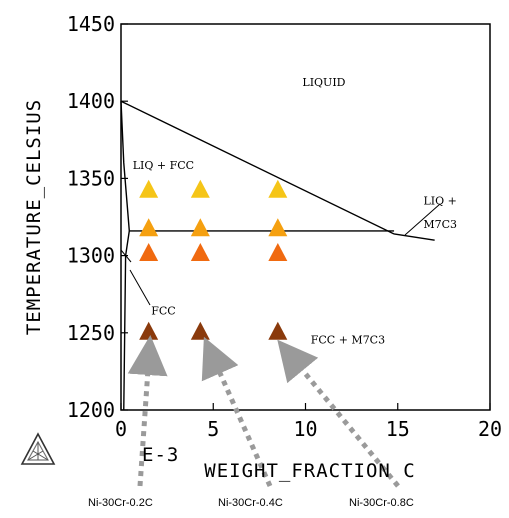 This screenshot has width=509, height=518. I want to click on phase-region-label: M7C3, so click(440, 224).